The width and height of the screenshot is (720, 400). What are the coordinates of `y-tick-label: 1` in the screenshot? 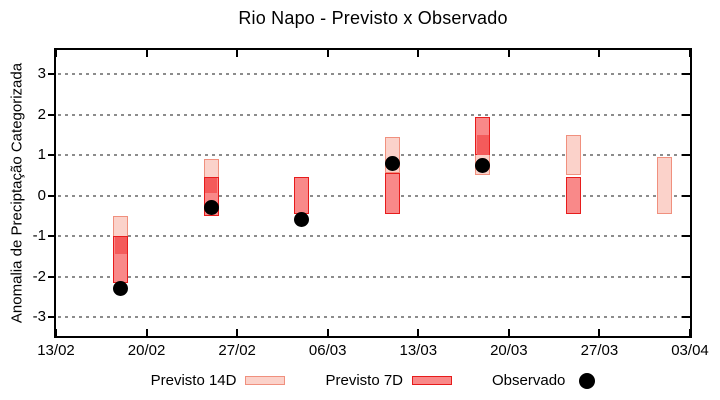 It's located at (41, 154).